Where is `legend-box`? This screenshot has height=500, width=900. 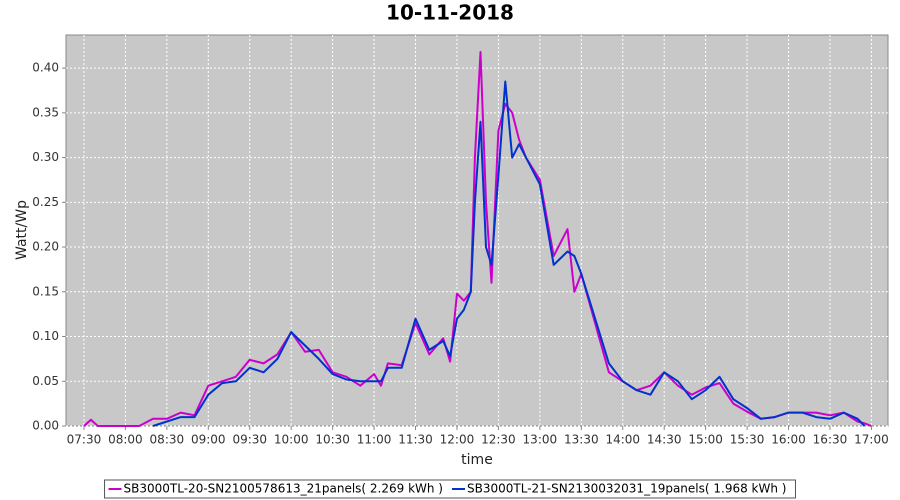 legend-box is located at coordinates (450, 489).